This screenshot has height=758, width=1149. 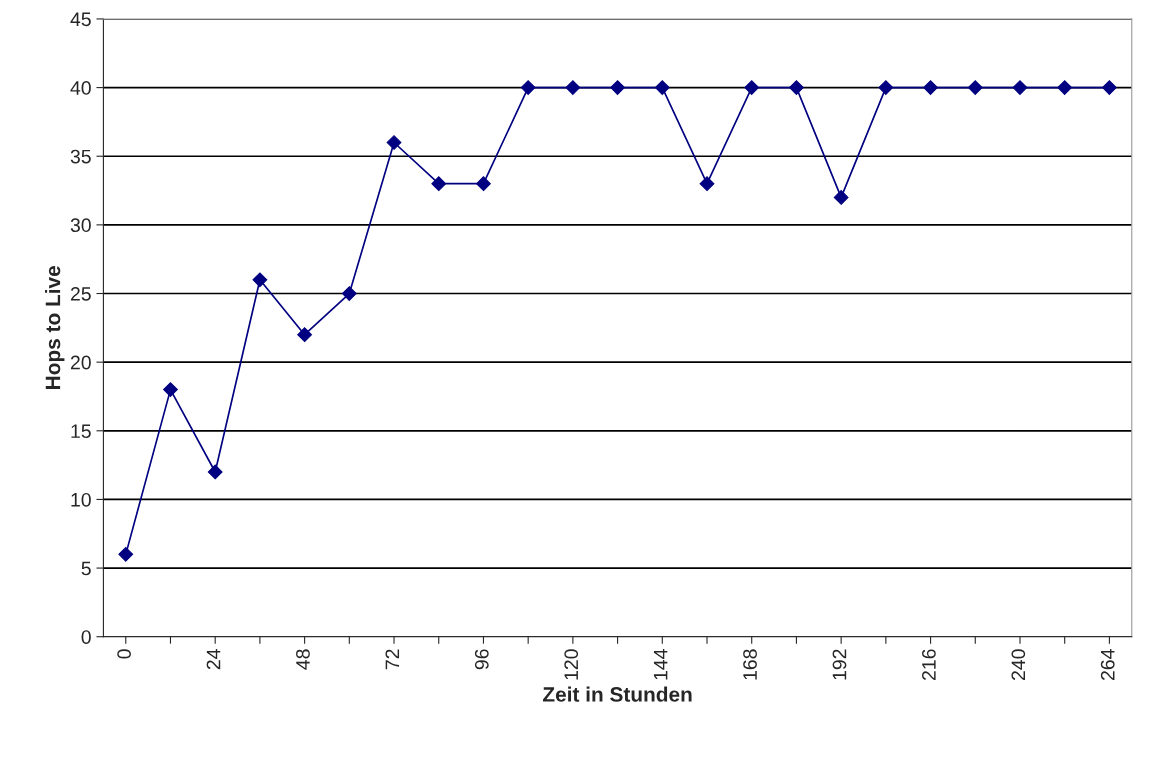 I want to click on x-tick-label: 264, so click(x=1107, y=664).